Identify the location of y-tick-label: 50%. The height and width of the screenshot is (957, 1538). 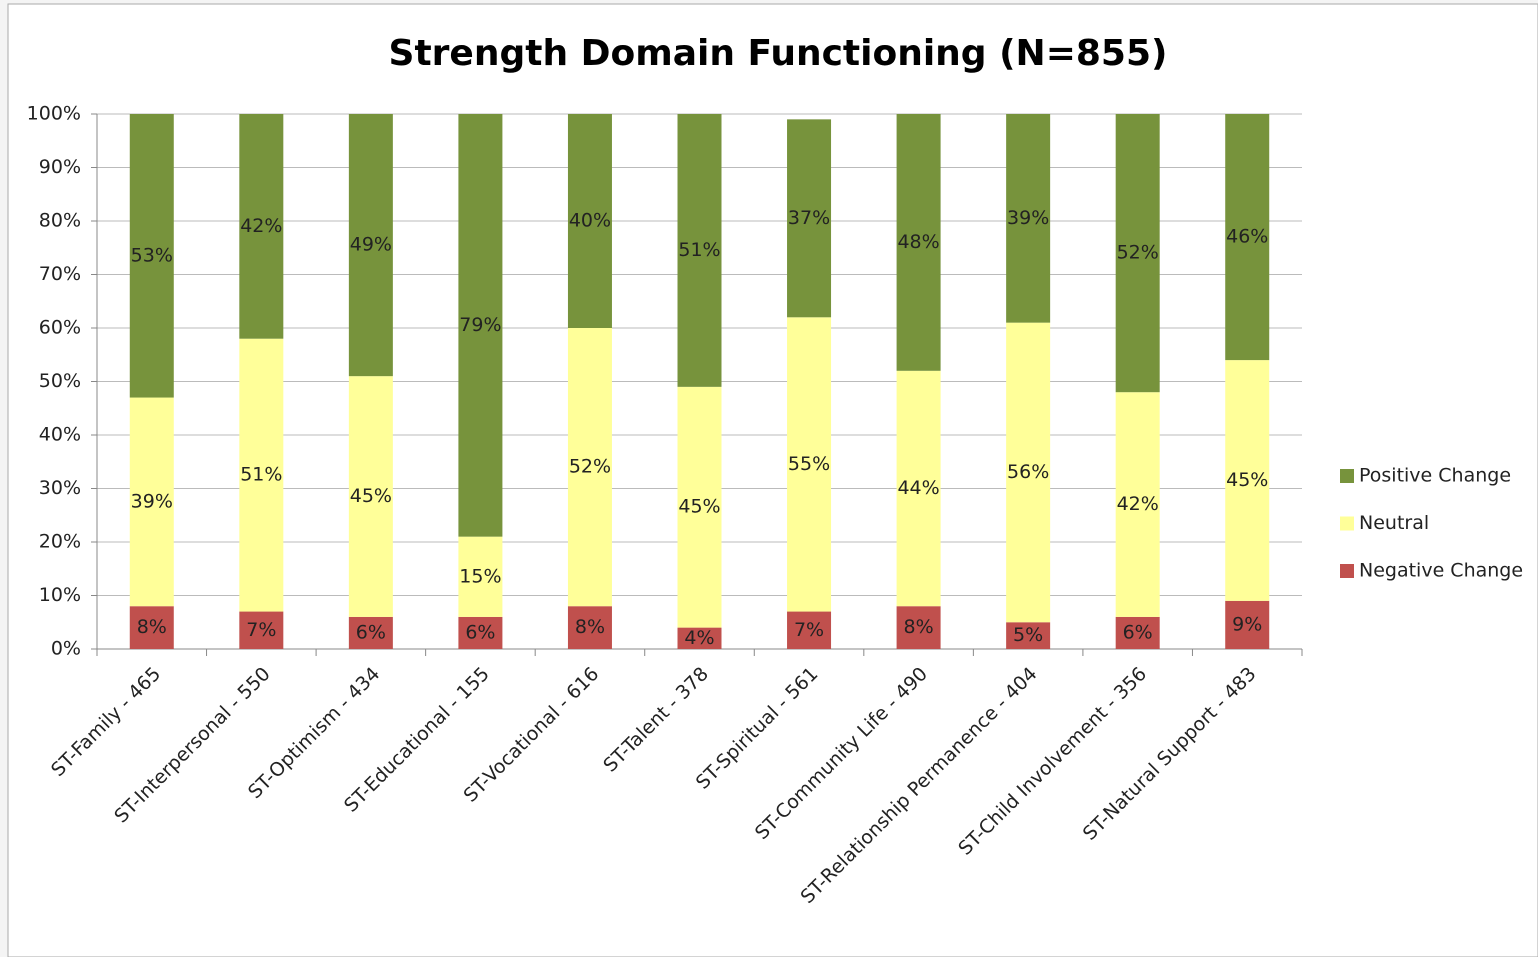
(60, 381).